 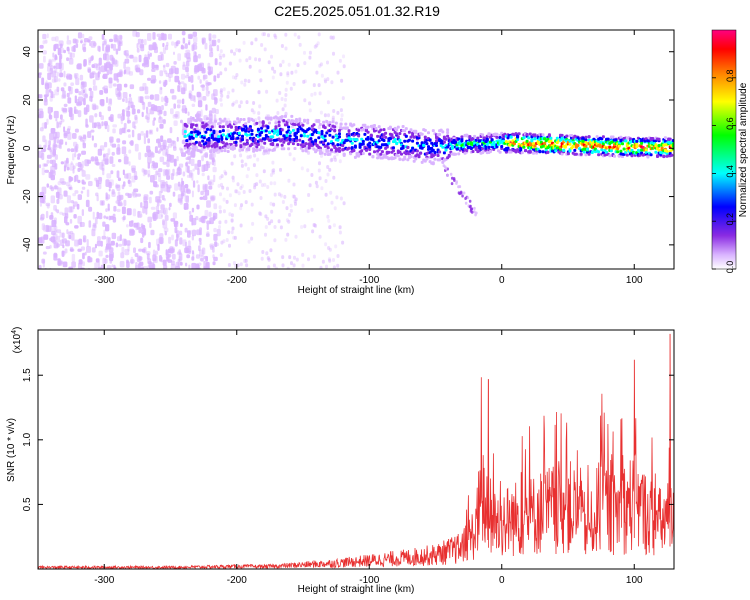 What do you see at coordinates (14, 332) in the screenshot?
I see `snr-multiplier-exp: 4` at bounding box center [14, 332].